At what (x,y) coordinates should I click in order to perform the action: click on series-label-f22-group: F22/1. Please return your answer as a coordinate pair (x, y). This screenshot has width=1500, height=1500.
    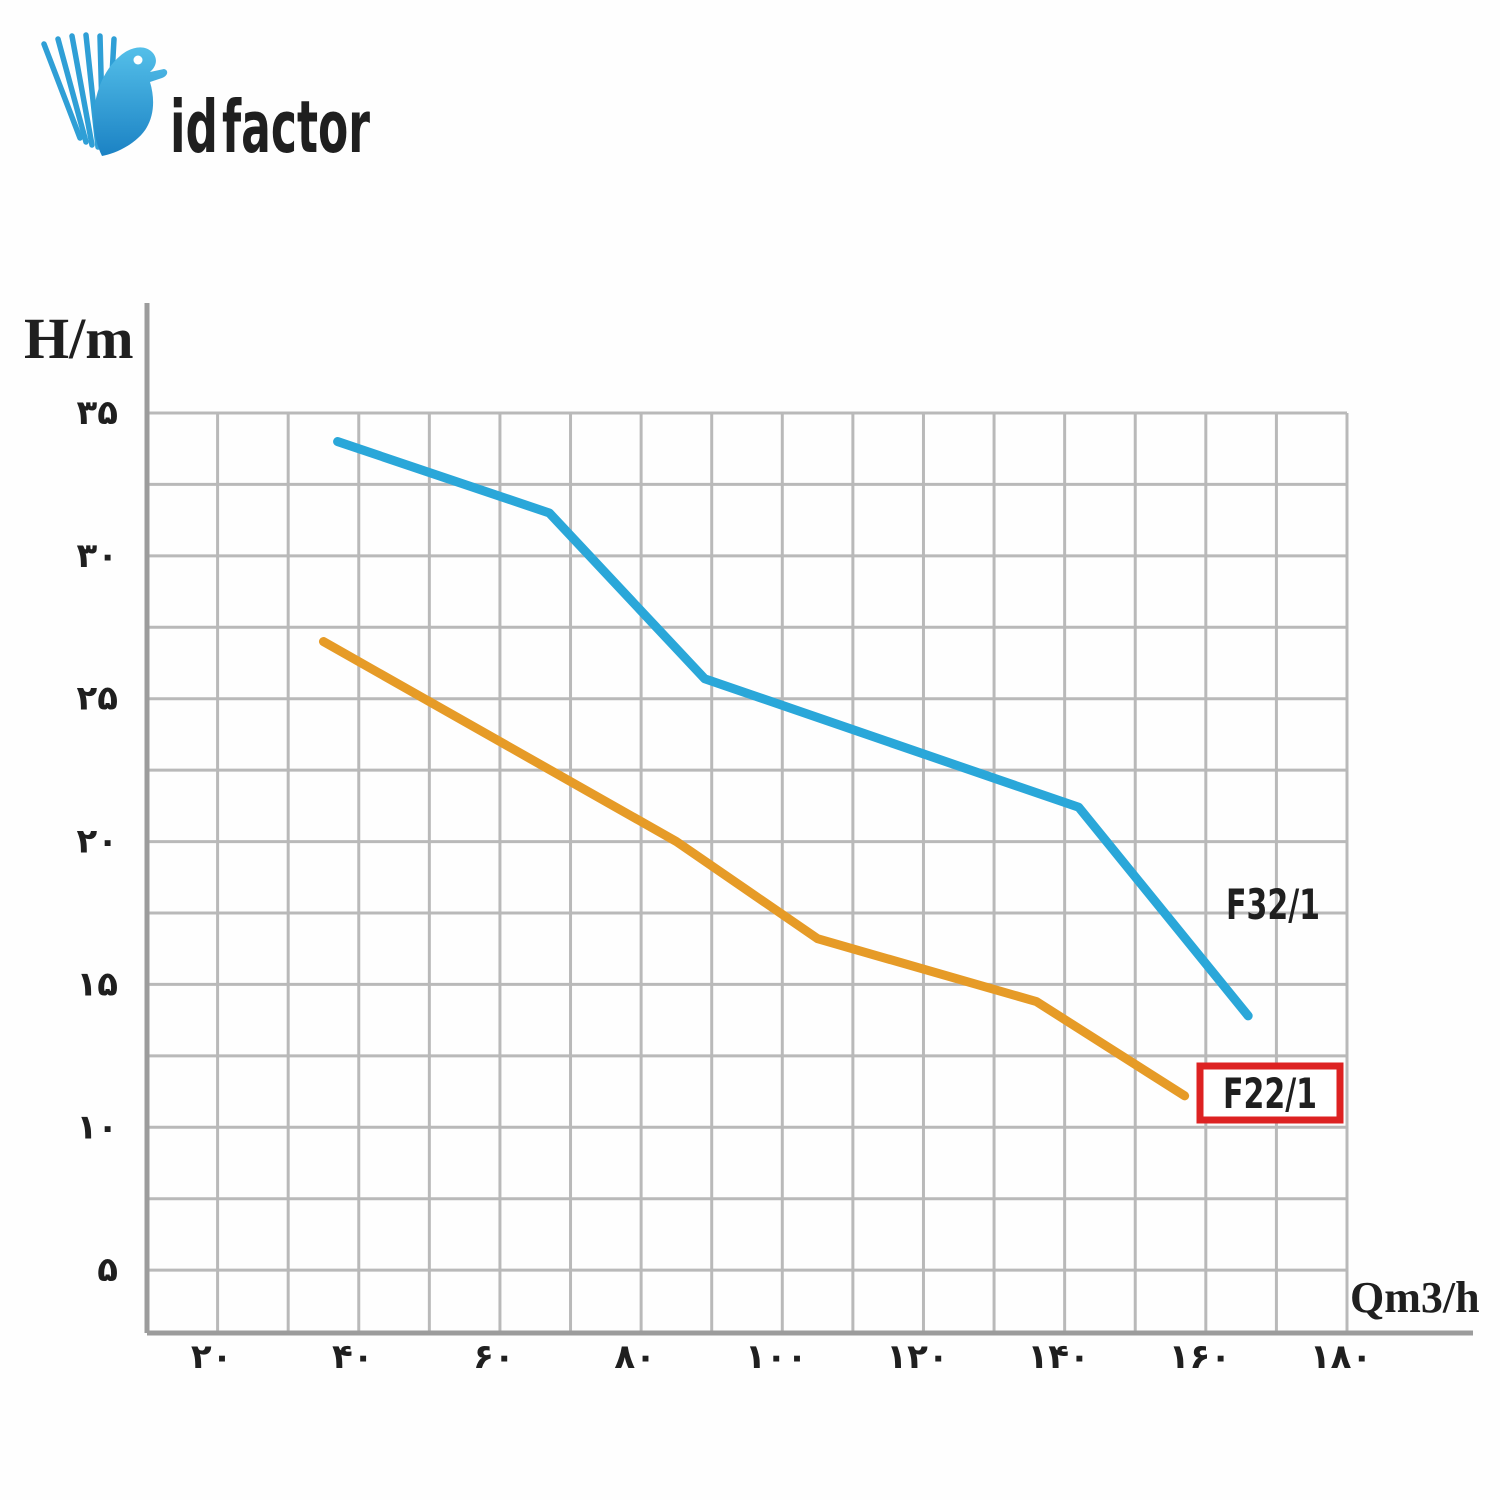
    Looking at the image, I should click on (1270, 1093).